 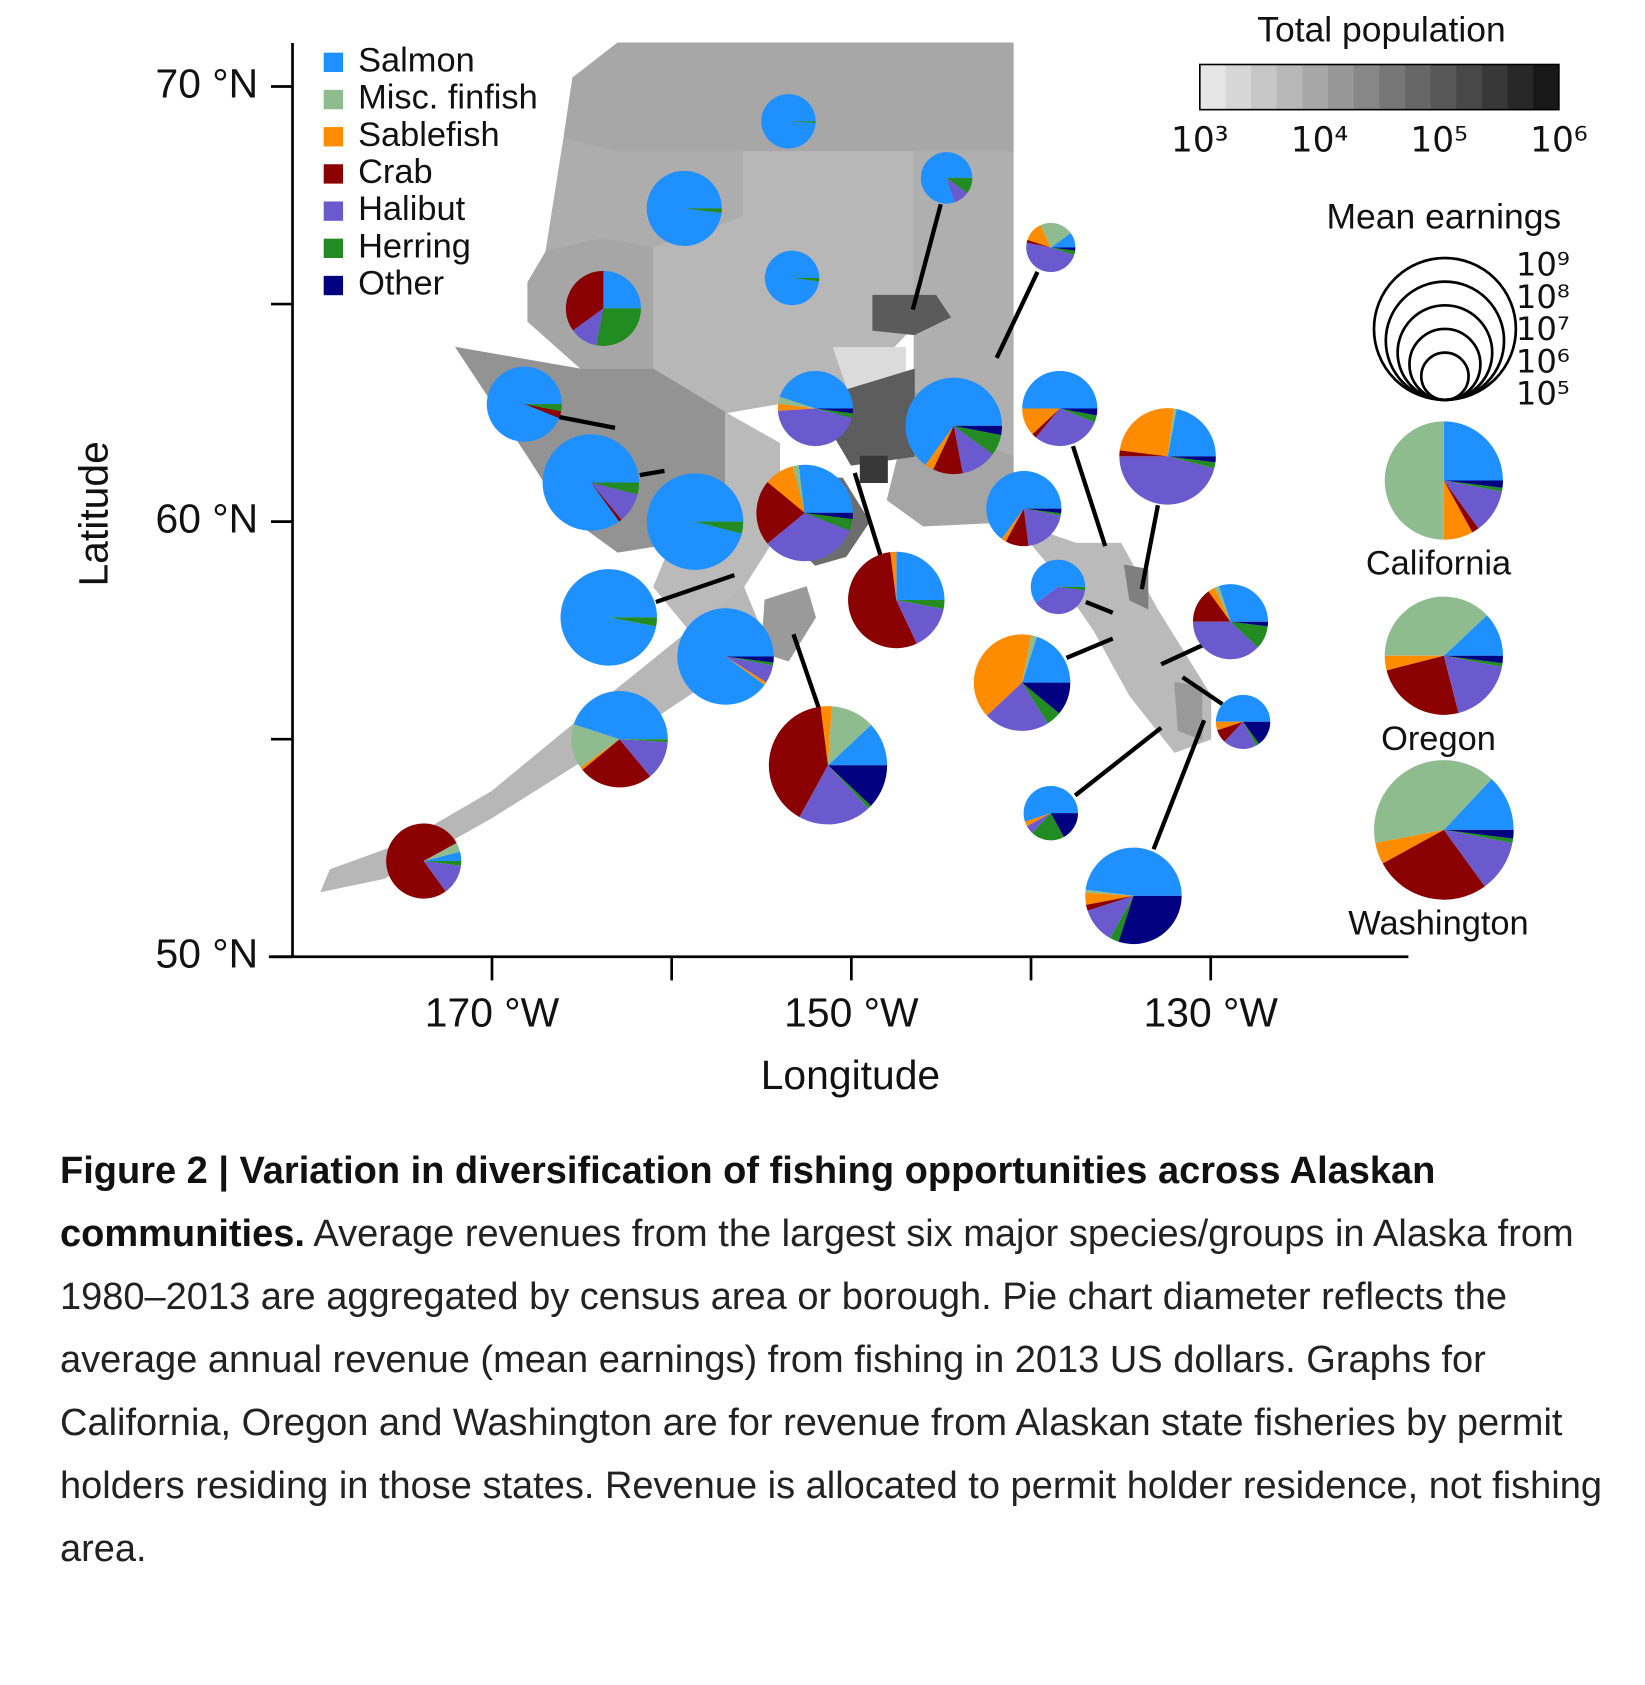 What do you see at coordinates (448, 98) in the screenshot?
I see `legend-label: Misc. finfish` at bounding box center [448, 98].